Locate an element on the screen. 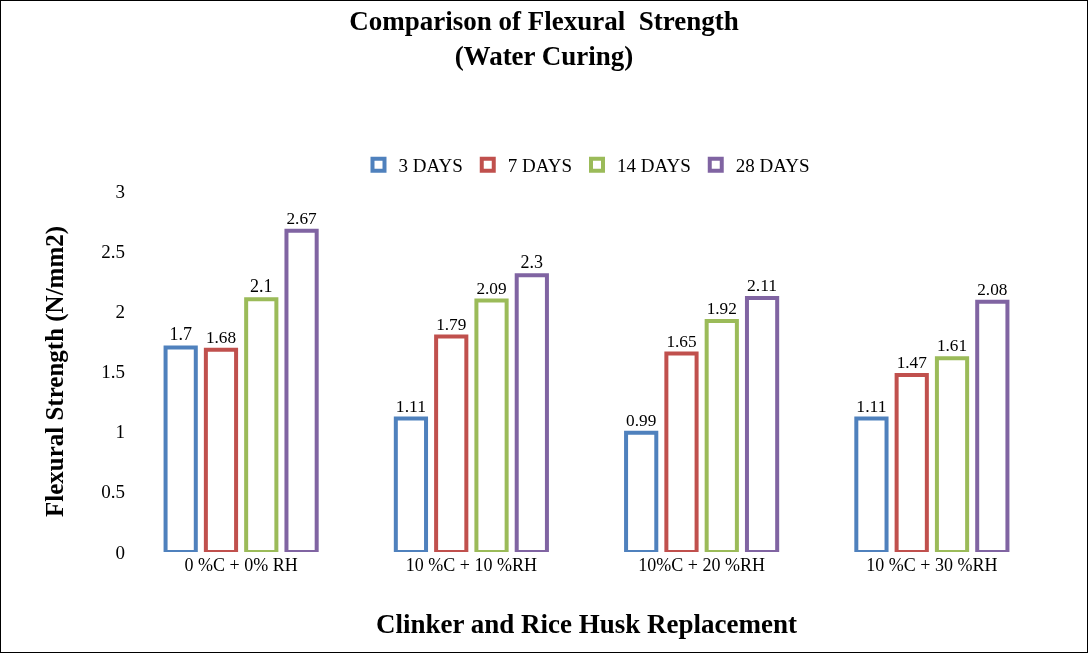  legend-label: 3 DAYS is located at coordinates (430, 166).